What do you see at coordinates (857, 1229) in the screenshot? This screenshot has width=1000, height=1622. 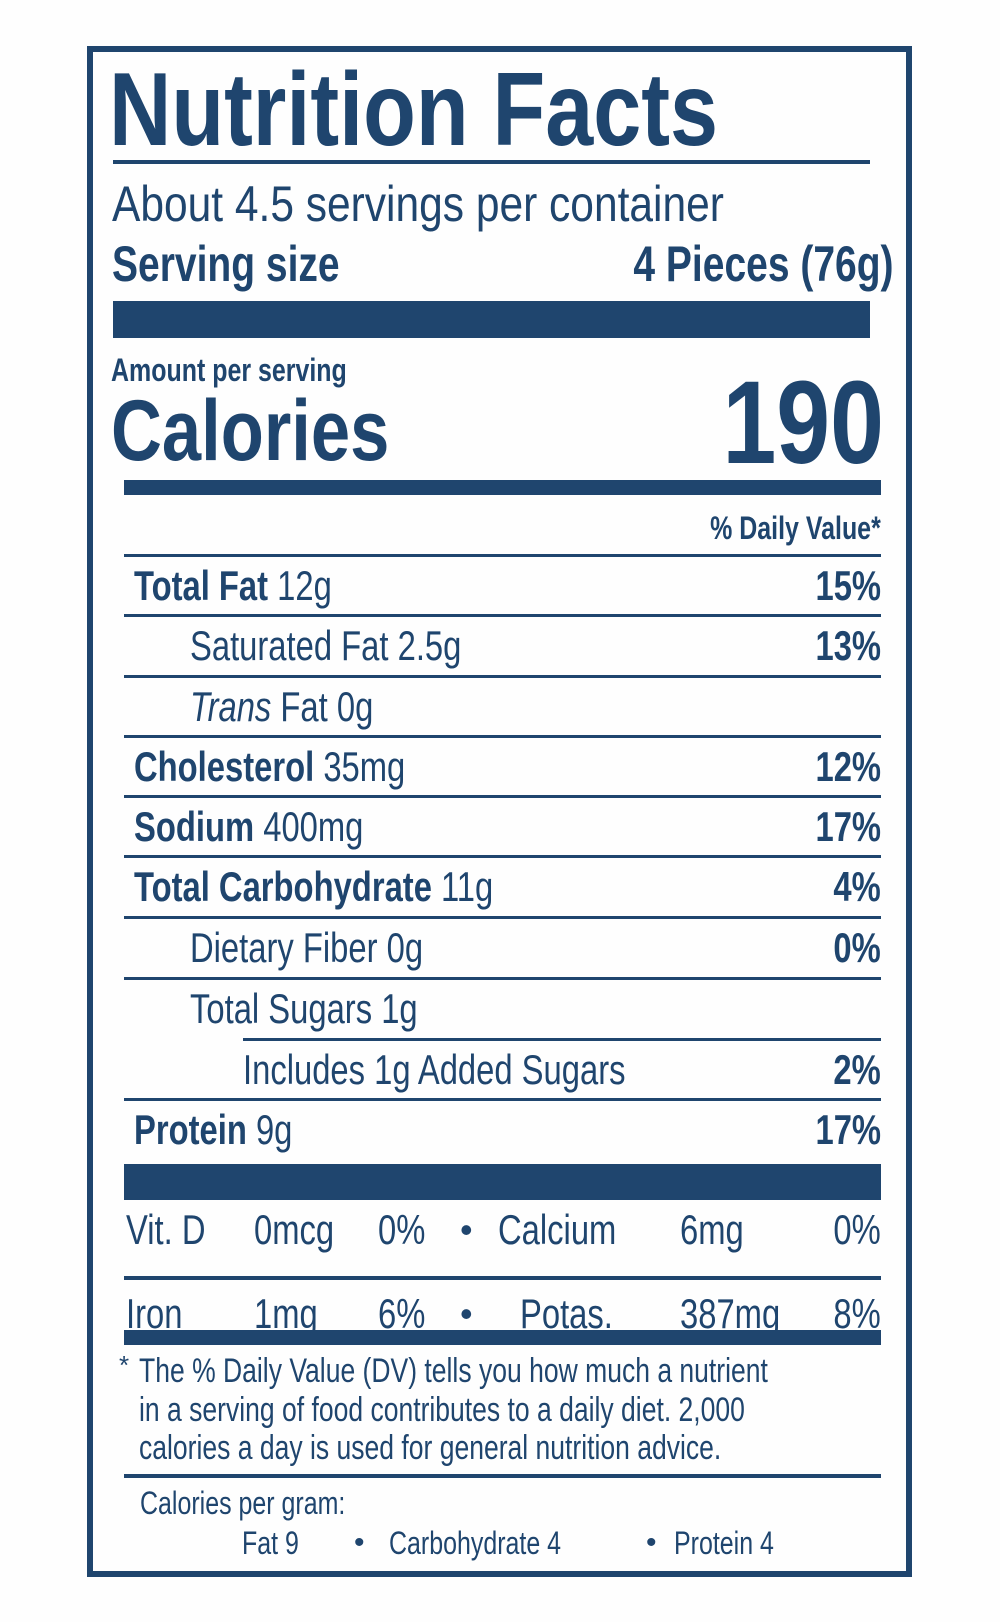 I see `mineral-daily-value: 0%` at bounding box center [857, 1229].